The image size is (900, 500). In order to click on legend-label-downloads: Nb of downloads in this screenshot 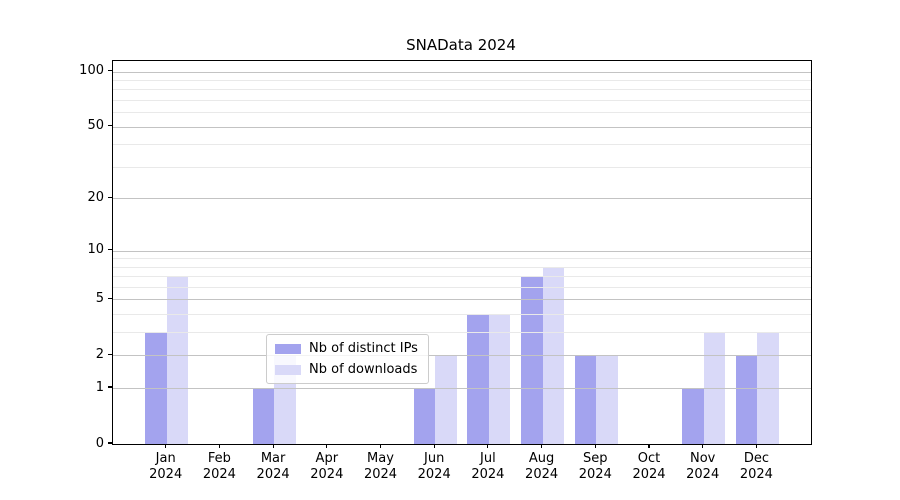, I will do `click(363, 369)`.